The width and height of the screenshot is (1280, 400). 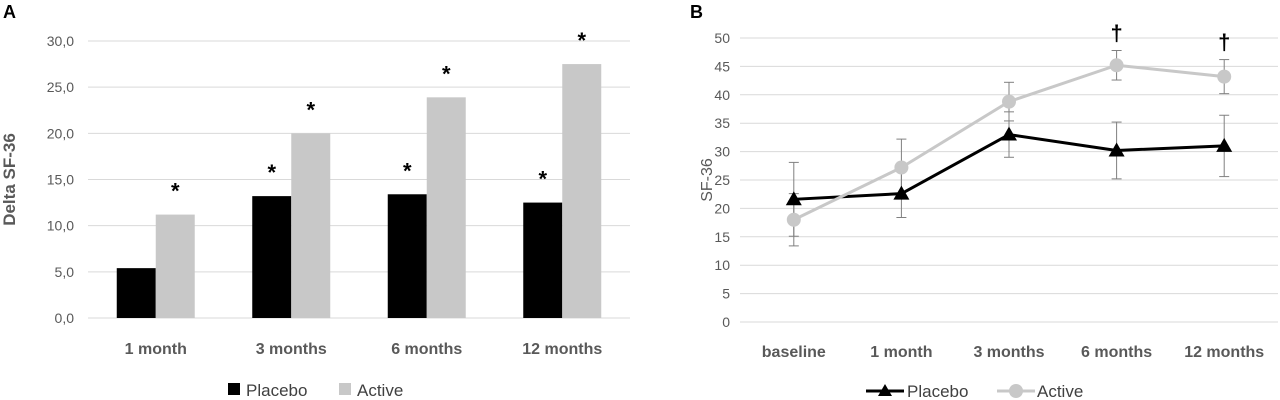 I want to click on point-active-6-months, so click(x=1116, y=65).